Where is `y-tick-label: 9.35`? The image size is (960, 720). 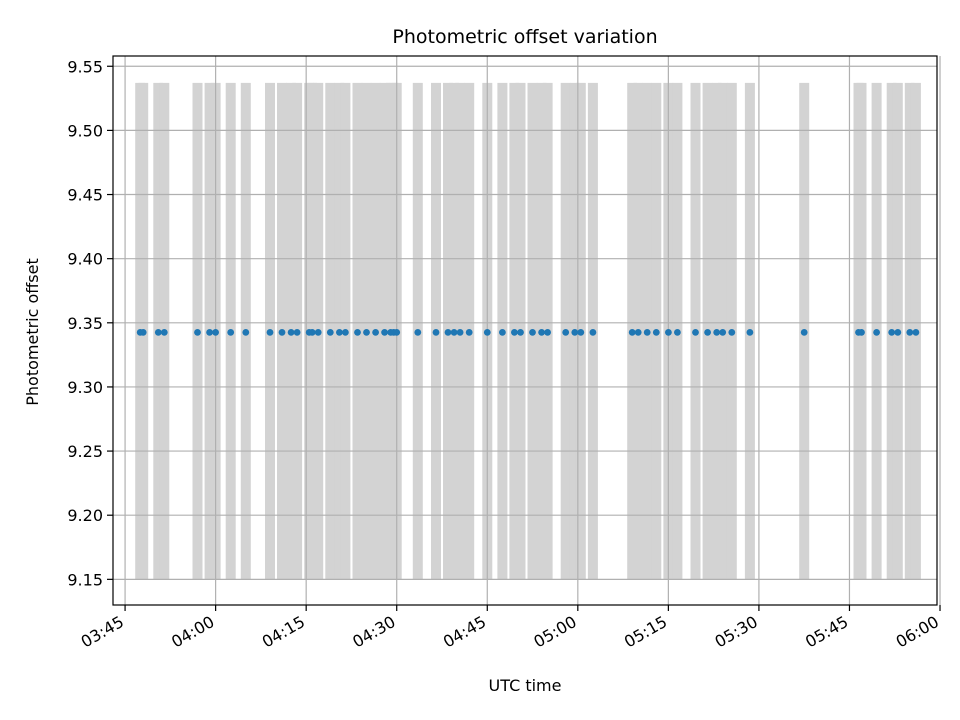
y-tick-label: 9.35 is located at coordinates (85, 323).